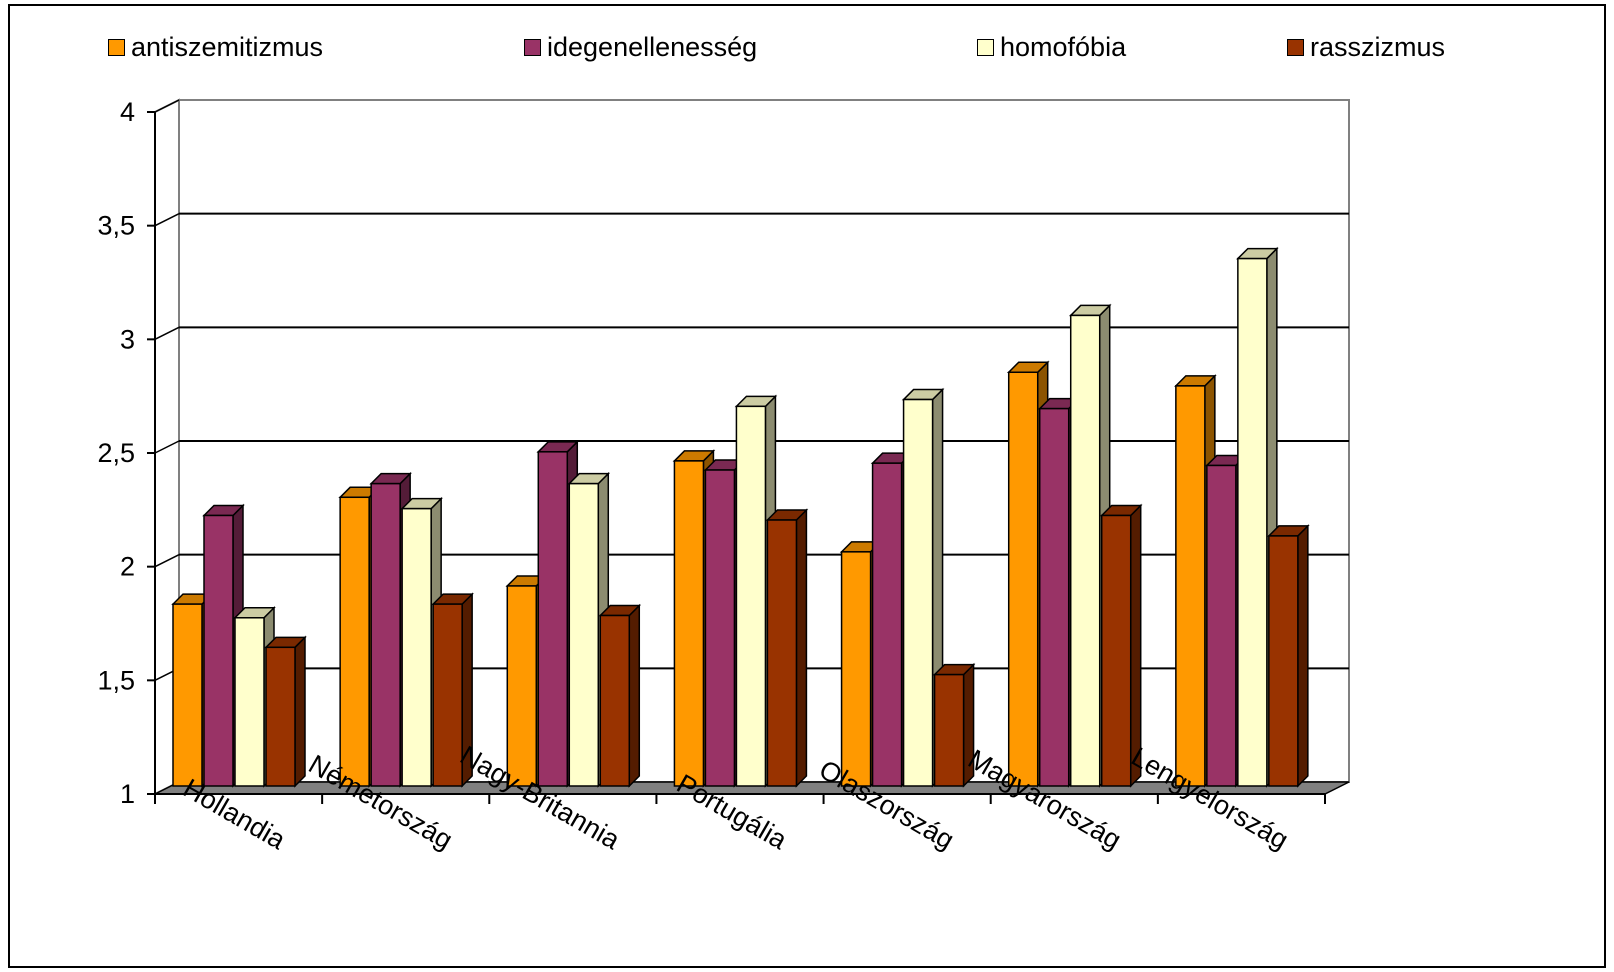 Image resolution: width=1614 pixels, height=972 pixels. What do you see at coordinates (127, 567) in the screenshot?
I see `y-tick-label: 2` at bounding box center [127, 567].